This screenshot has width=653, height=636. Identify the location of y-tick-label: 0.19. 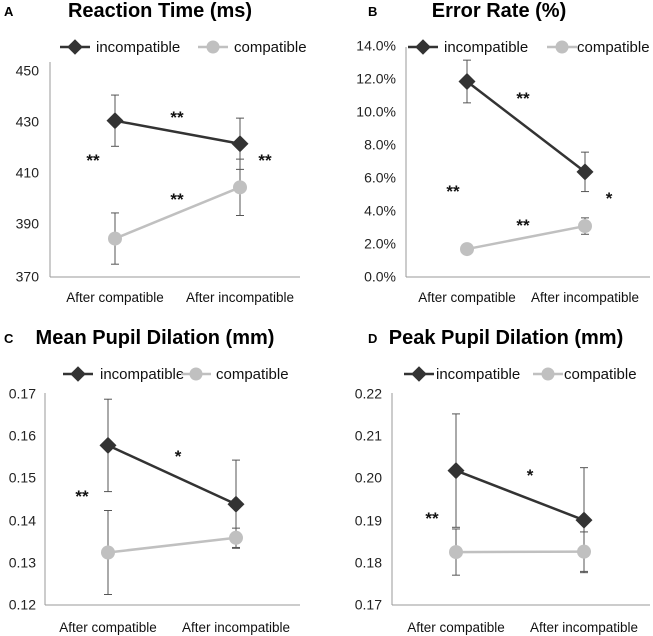
(368, 521).